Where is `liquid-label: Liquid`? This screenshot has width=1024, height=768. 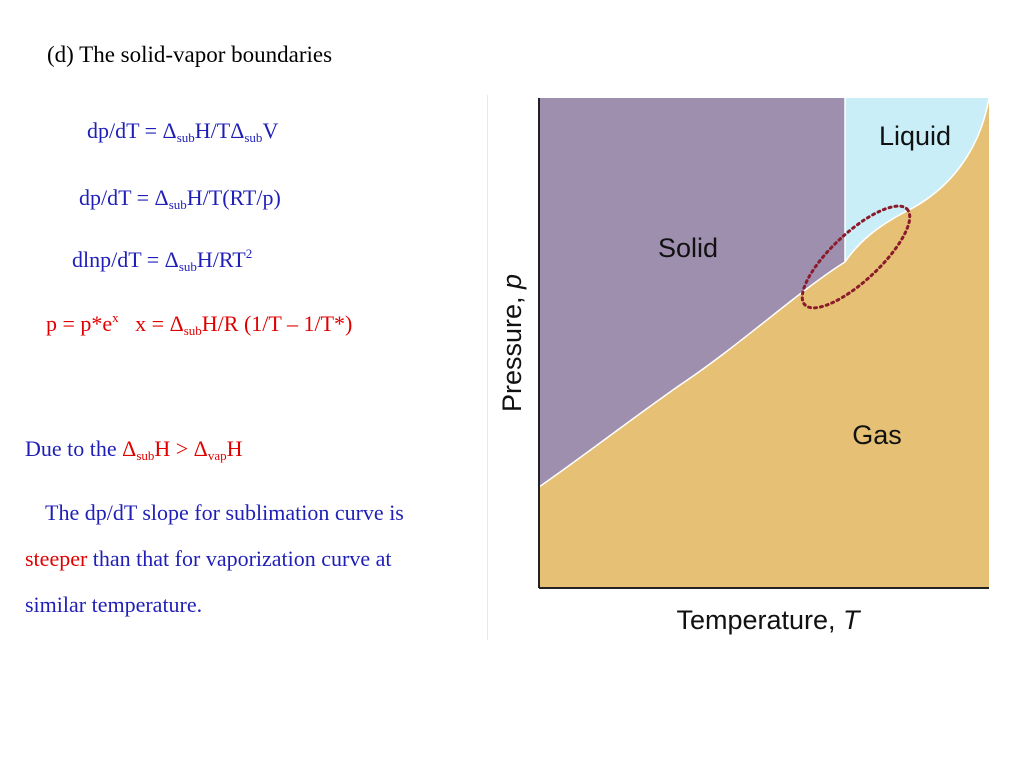 liquid-label: Liquid is located at coordinates (915, 136).